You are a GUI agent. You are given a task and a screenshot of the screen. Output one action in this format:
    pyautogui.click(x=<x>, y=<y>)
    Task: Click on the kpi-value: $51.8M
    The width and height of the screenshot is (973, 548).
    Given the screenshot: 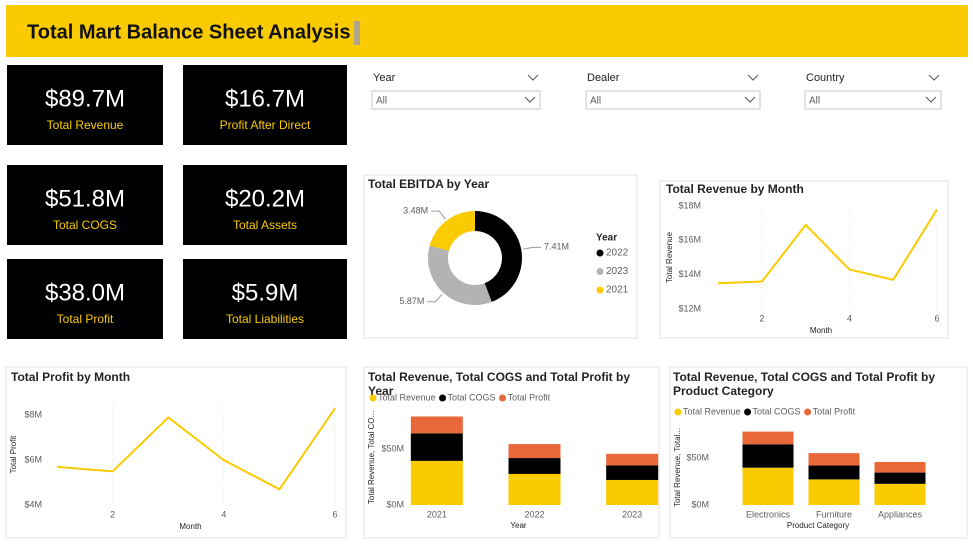 What is the action you would take?
    pyautogui.click(x=85, y=198)
    